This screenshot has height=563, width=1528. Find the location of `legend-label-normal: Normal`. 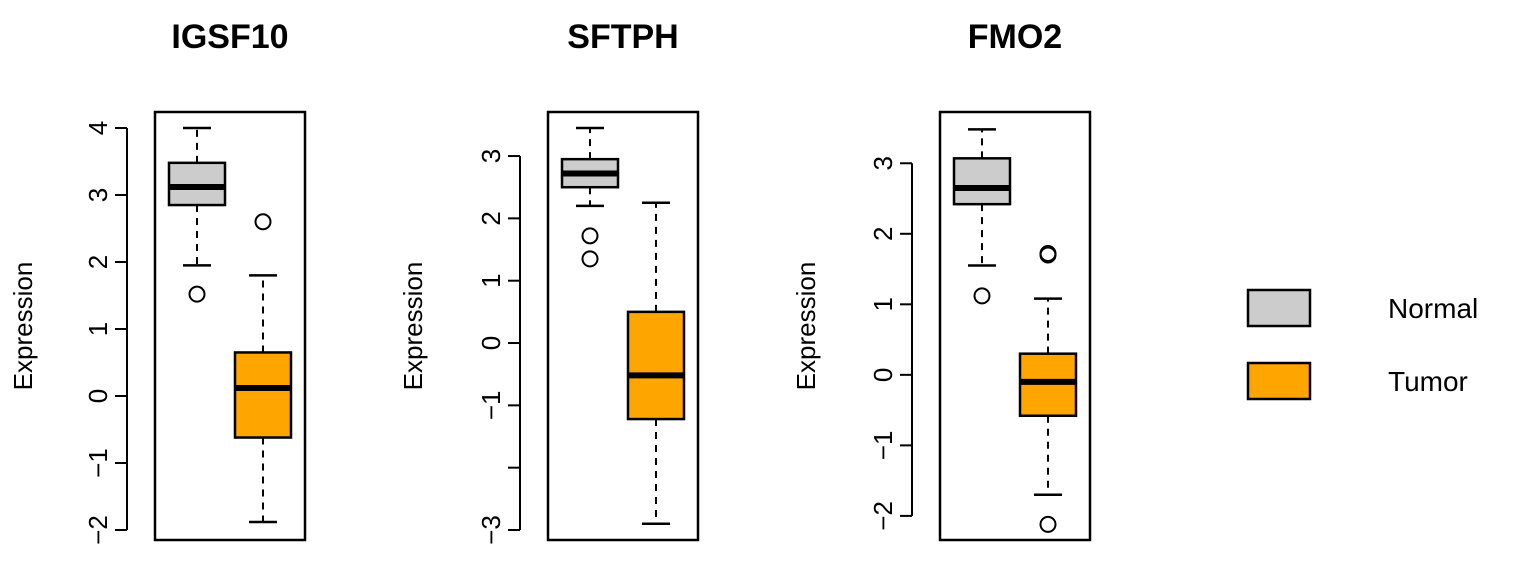

legend-label-normal: Normal is located at coordinates (1433, 308).